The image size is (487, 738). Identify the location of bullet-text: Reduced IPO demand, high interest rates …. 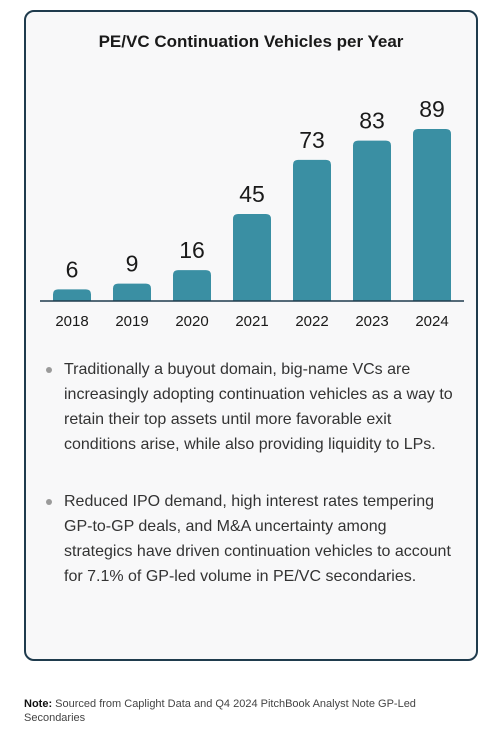
(257, 539).